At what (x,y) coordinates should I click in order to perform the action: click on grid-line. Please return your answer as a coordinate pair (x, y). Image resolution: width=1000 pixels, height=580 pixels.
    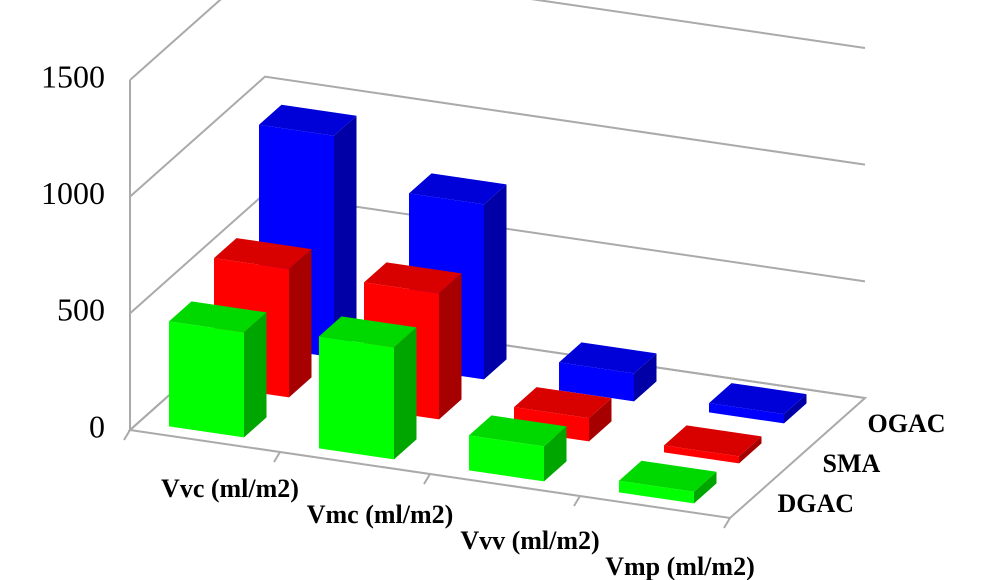
    Looking at the image, I should click on (497, 40).